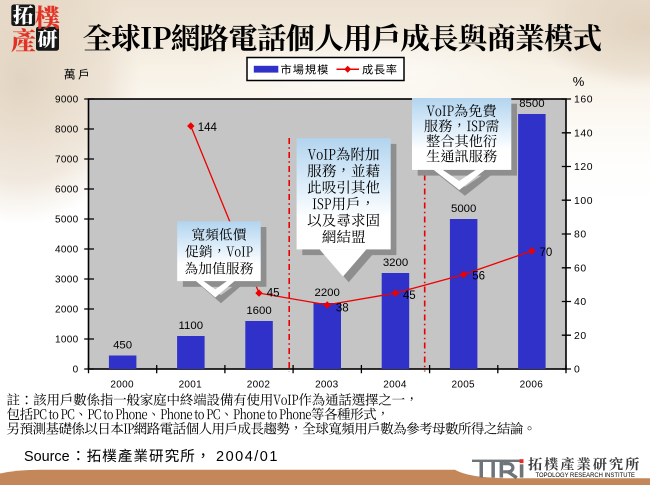 Image resolution: width=650 pixels, height=490 pixels. I want to click on svg-text: 9000, so click(67, 100).